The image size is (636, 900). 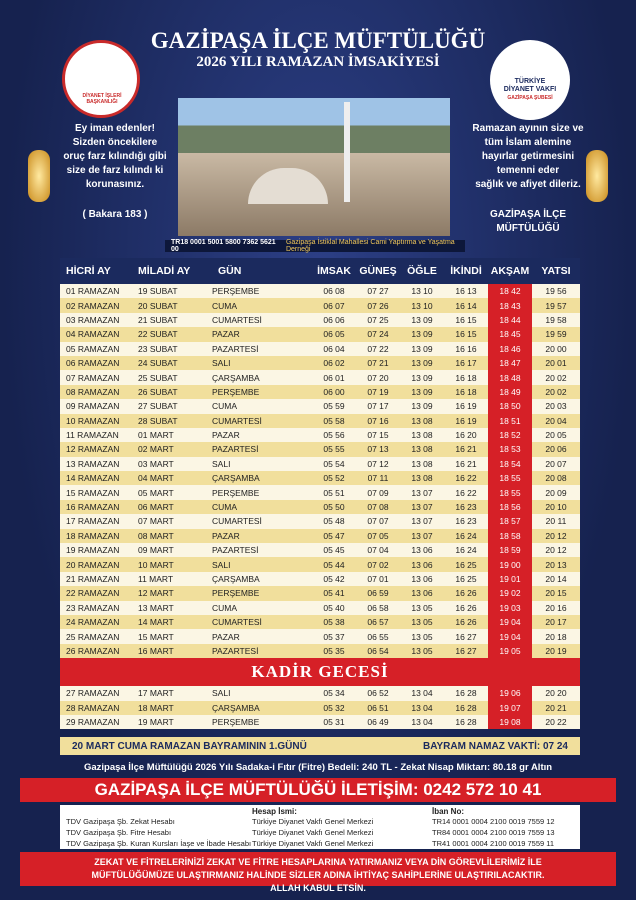 I want to click on table-cell: 17 RAMAZAN, so click(x=93, y=521).